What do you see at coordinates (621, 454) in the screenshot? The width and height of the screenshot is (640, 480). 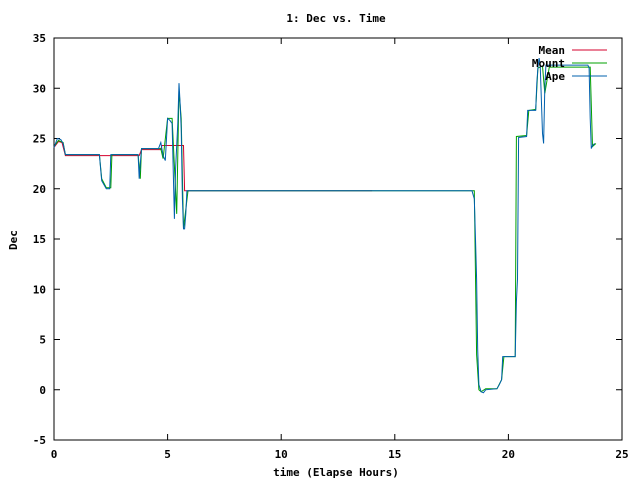 I see `x-tick-label: 25` at bounding box center [621, 454].